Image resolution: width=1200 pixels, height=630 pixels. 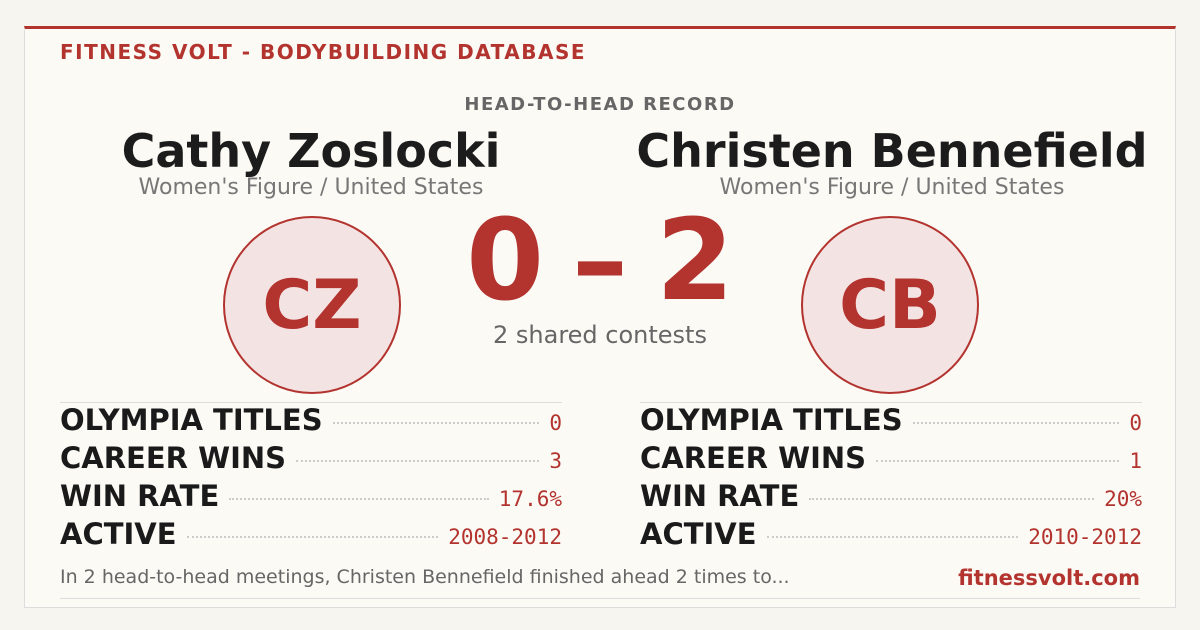 What do you see at coordinates (1049, 578) in the screenshot?
I see `site-link: fitnessvolt.com` at bounding box center [1049, 578].